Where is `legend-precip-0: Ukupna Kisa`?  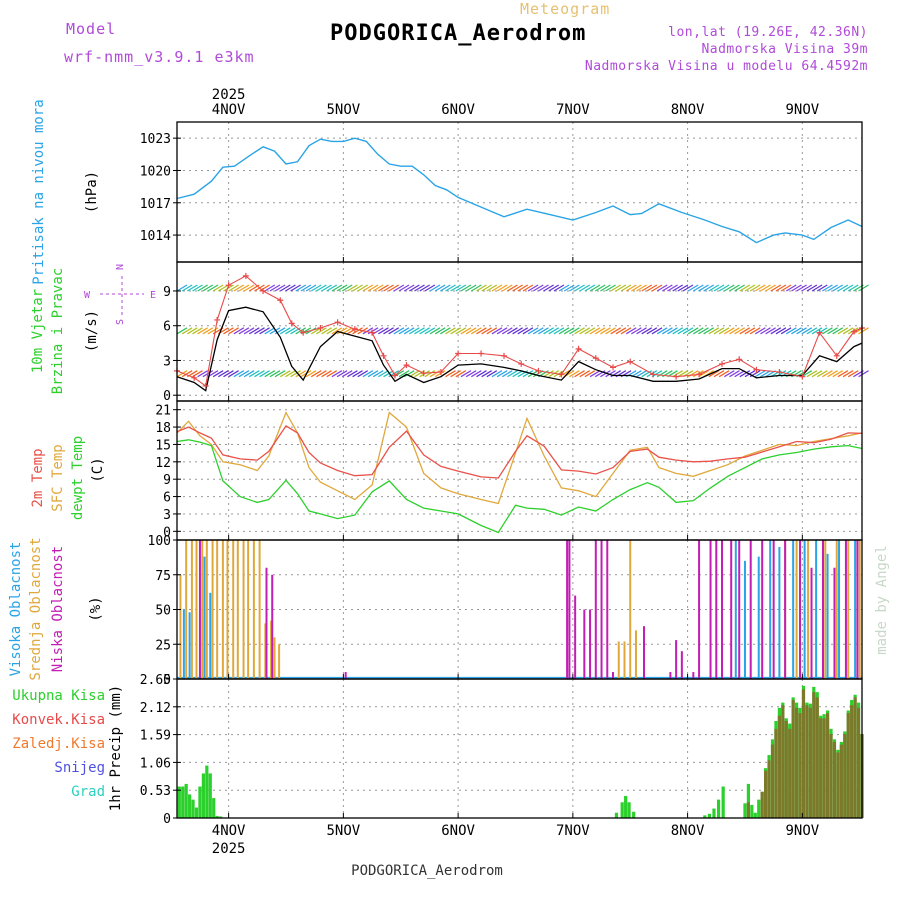
legend-precip-0: Ukupna Kisa is located at coordinates (58, 696).